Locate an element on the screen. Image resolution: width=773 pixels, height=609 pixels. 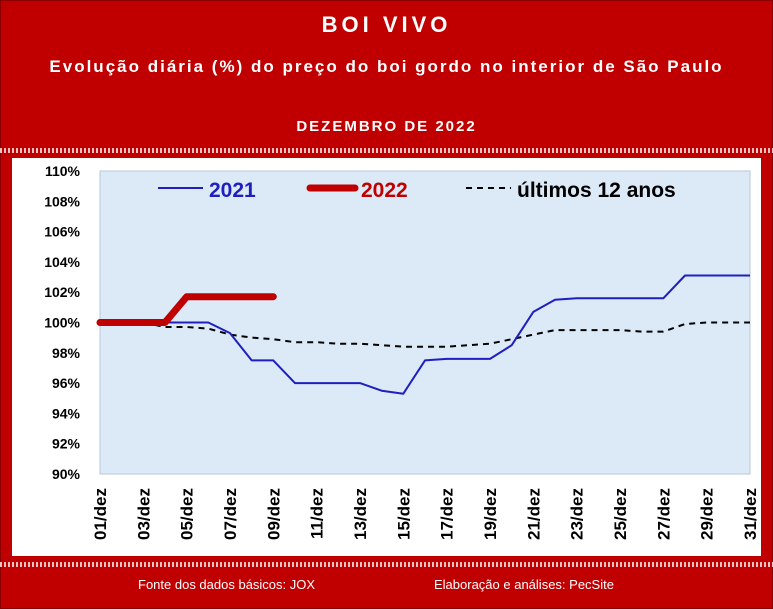
x-tick-label: 27/dez is located at coordinates (663, 514).